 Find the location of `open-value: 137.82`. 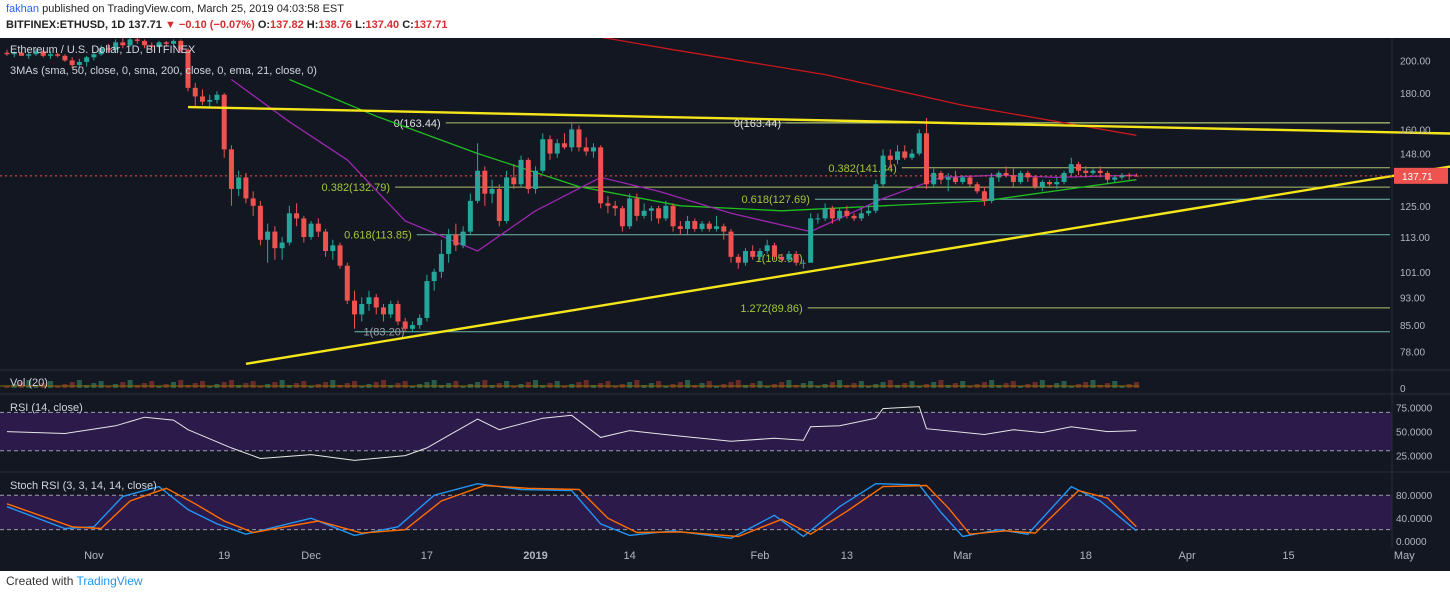

open-value: 137.82 is located at coordinates (287, 25).